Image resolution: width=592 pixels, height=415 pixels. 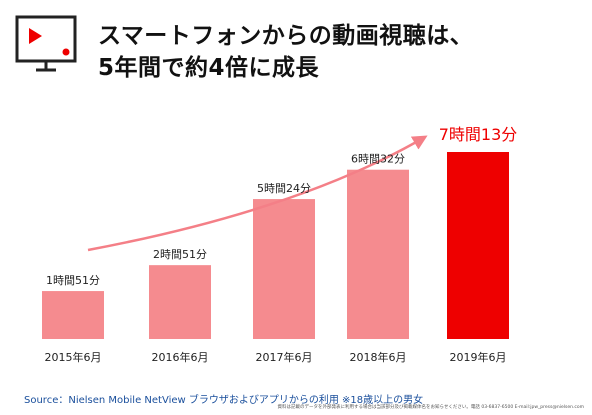 I want to click on page-title-line-2: 5年間で約4倍に成長, so click(x=209, y=68).